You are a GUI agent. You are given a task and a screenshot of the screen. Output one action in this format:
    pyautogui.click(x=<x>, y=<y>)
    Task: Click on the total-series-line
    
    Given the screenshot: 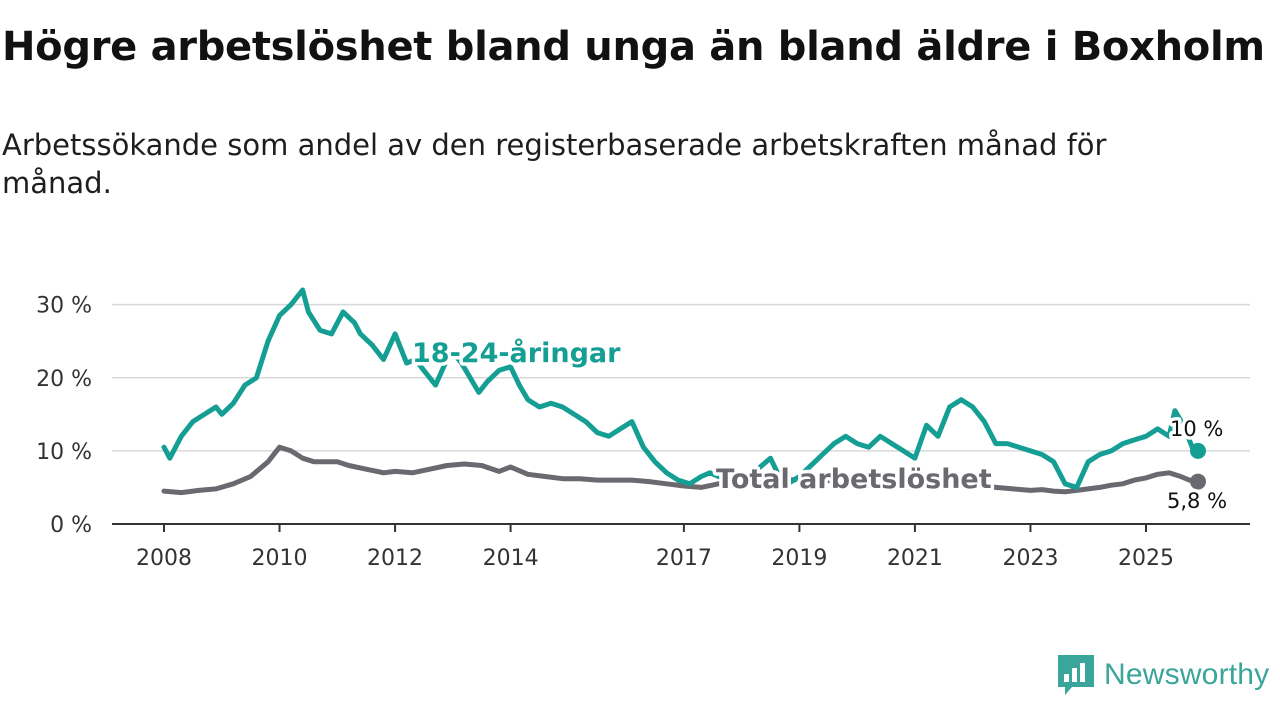 What is the action you would take?
    pyautogui.click(x=681, y=470)
    